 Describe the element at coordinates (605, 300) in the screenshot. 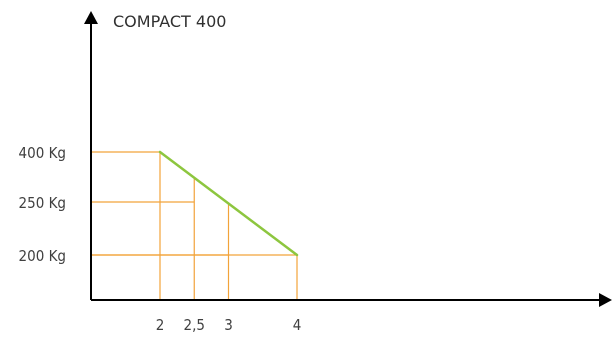

I see `x-axis-arrow-icon` at that location.